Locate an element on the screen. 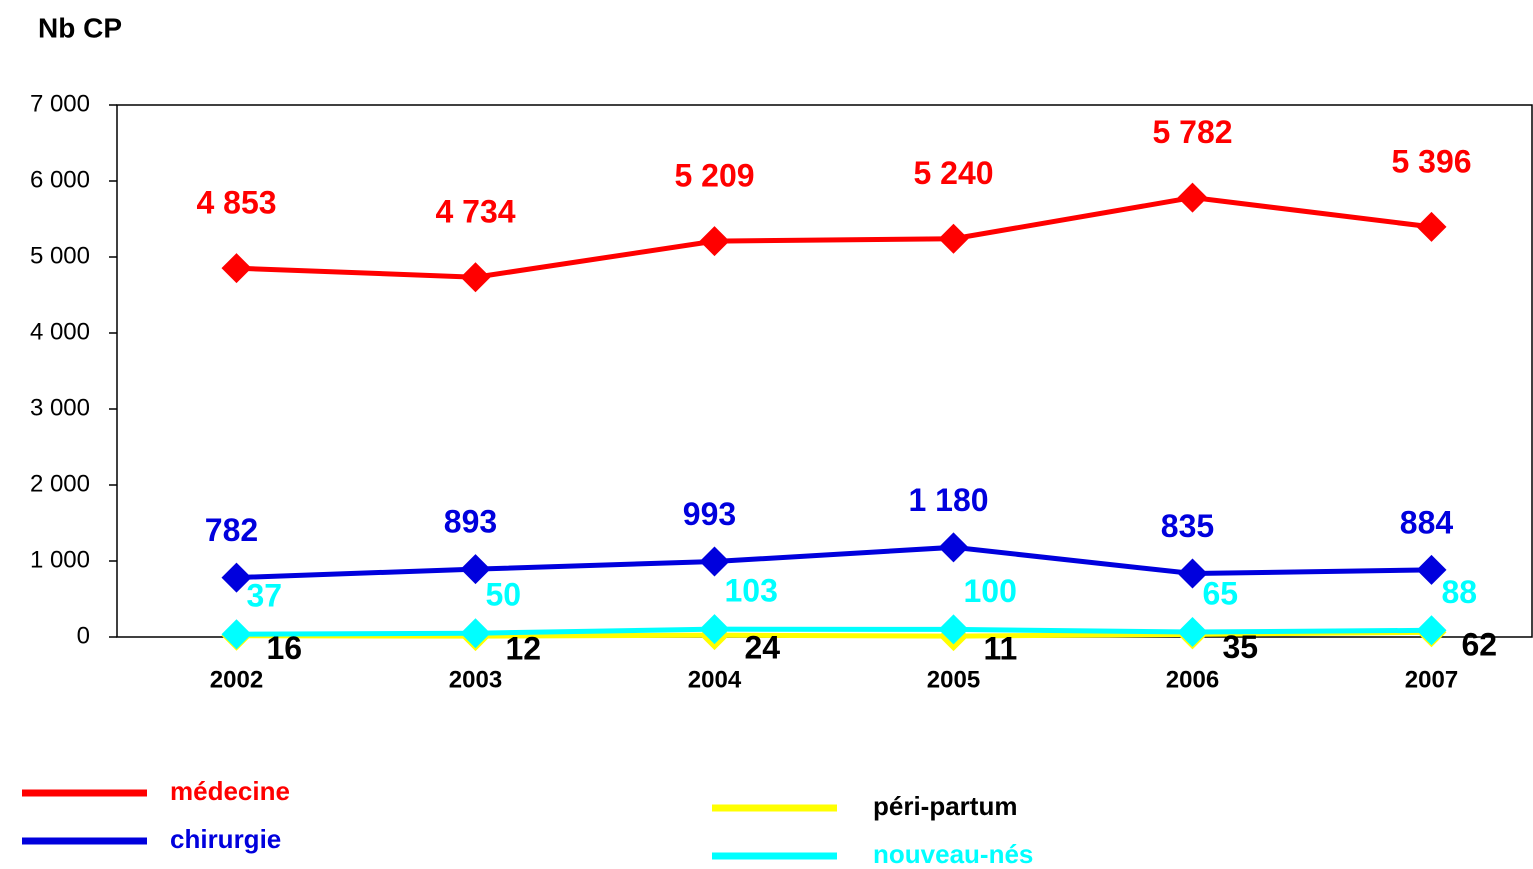 The image size is (1533, 869). x-tick-label: 2005 is located at coordinates (953, 679).